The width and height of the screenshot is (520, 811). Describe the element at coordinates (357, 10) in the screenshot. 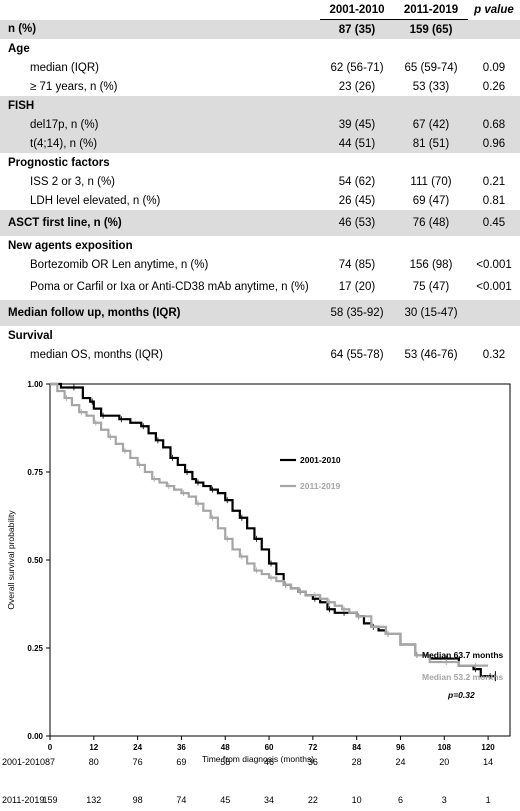

I see `column-header-group1: 2001-2010` at that location.